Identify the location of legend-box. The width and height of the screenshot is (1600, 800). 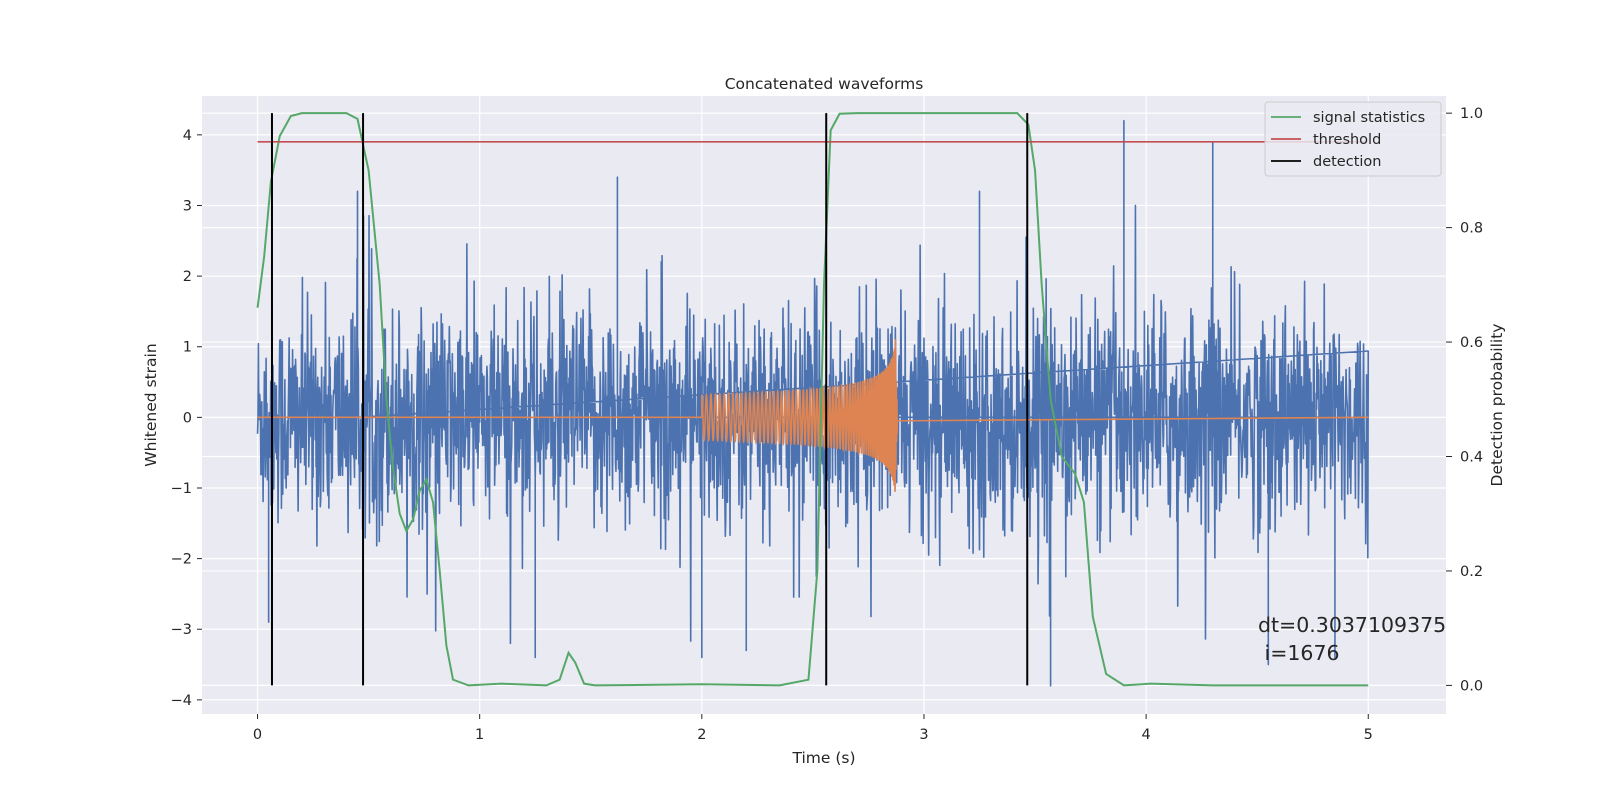
(1353, 139).